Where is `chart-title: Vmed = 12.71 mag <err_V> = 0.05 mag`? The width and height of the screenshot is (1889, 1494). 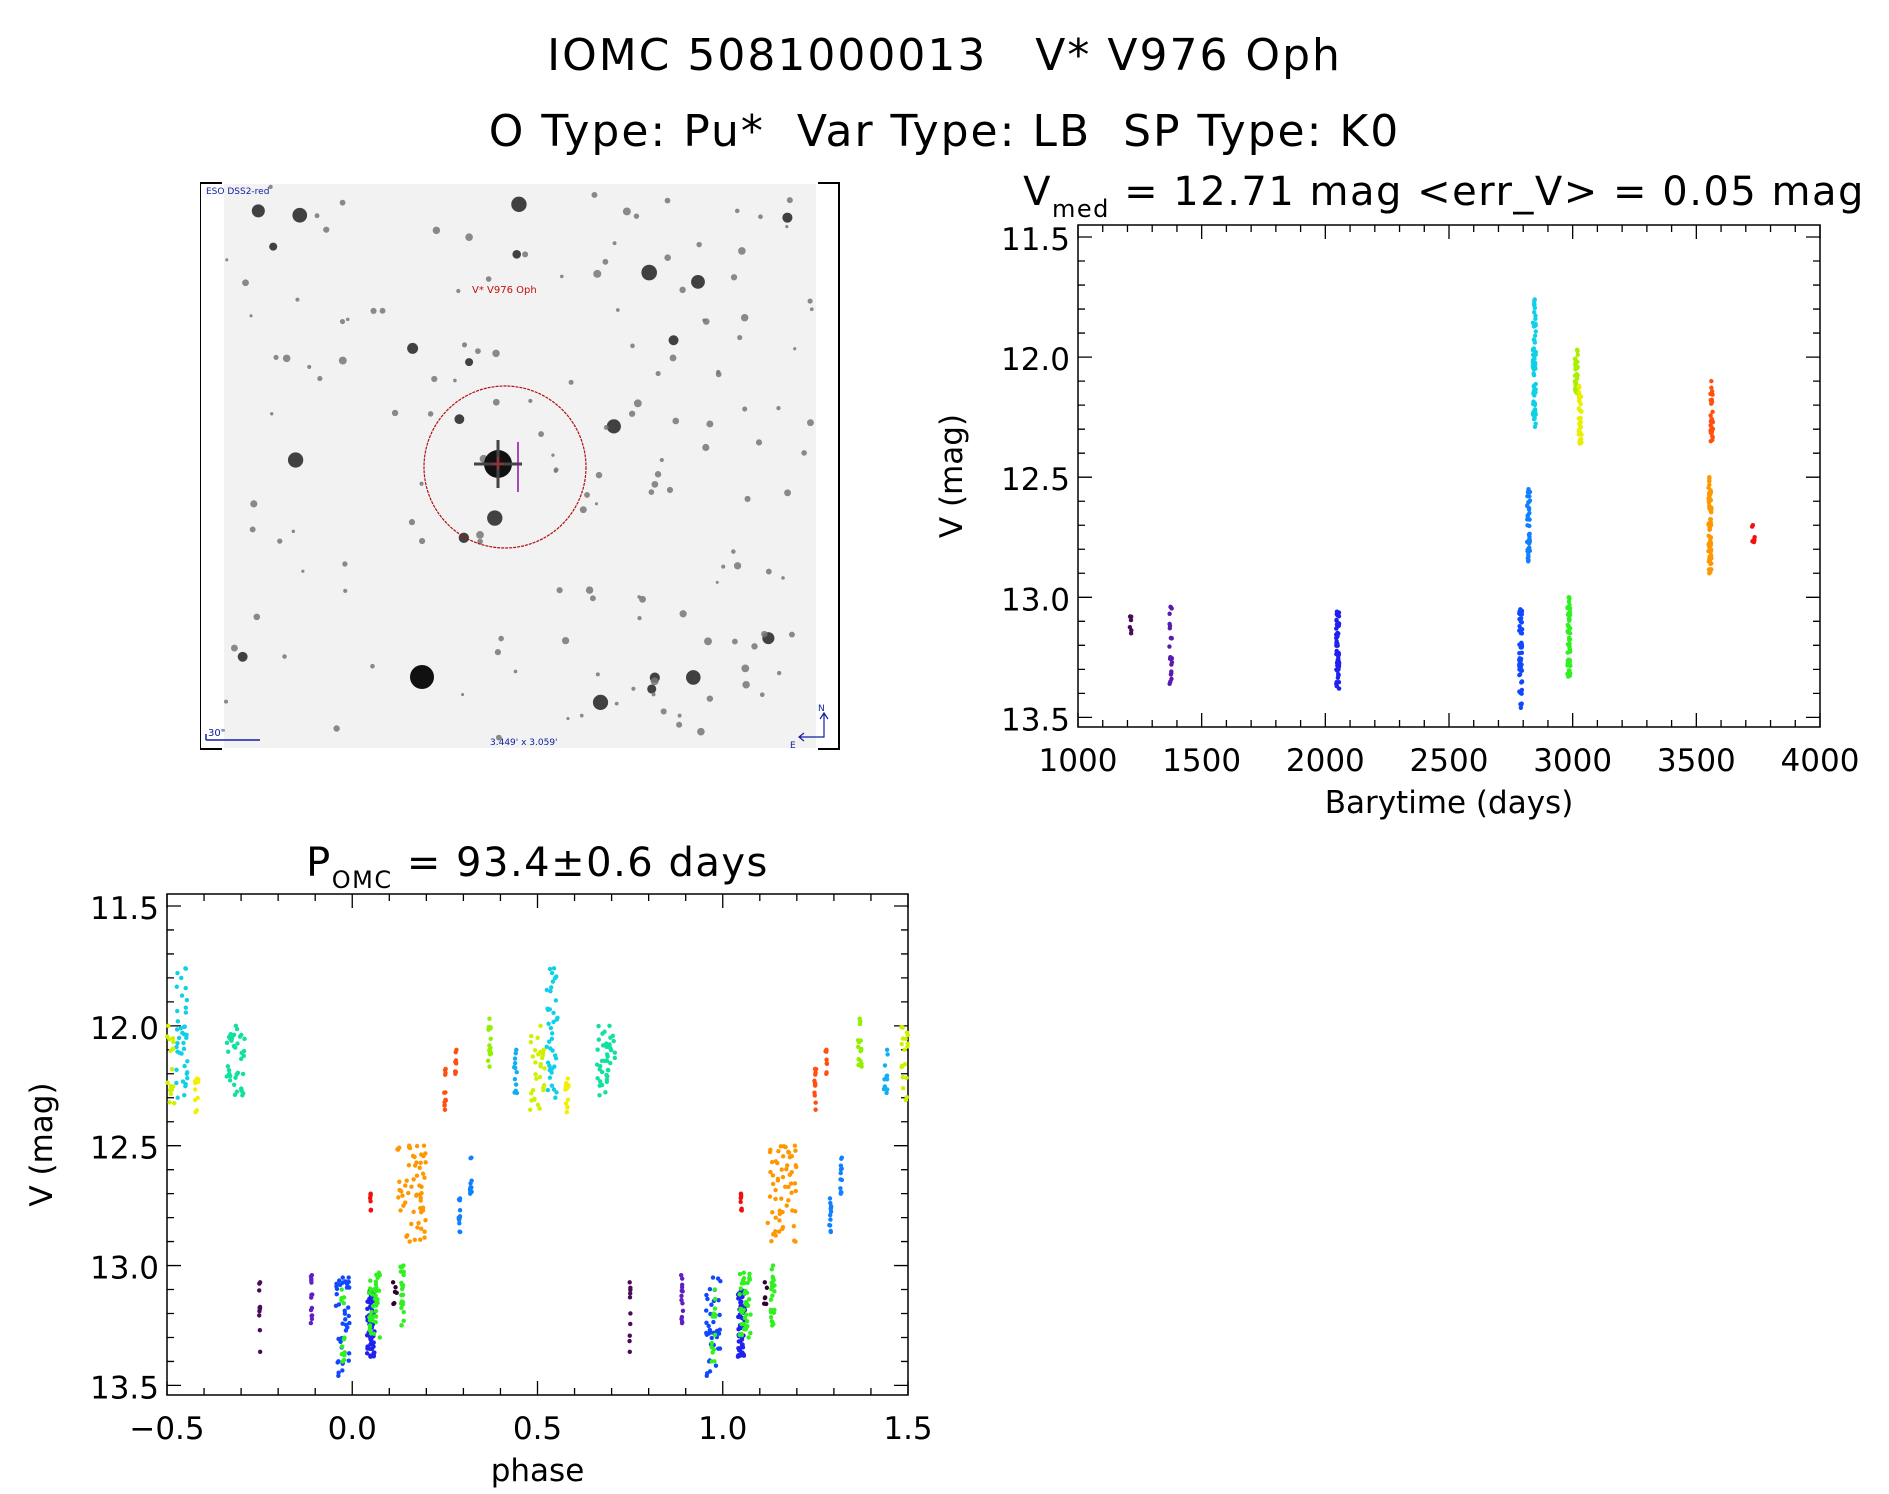 chart-title: Vmed = 12.71 mag <err_V> = 0.05 mag is located at coordinates (1444, 196).